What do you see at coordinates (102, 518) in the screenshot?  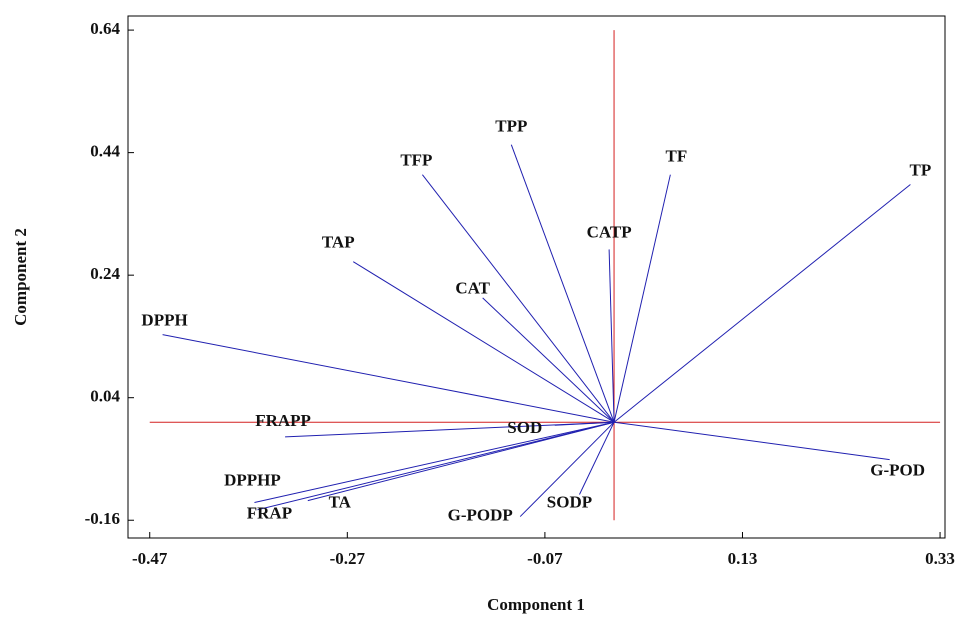 I see `y-tick-label: -0.16` at bounding box center [102, 518].